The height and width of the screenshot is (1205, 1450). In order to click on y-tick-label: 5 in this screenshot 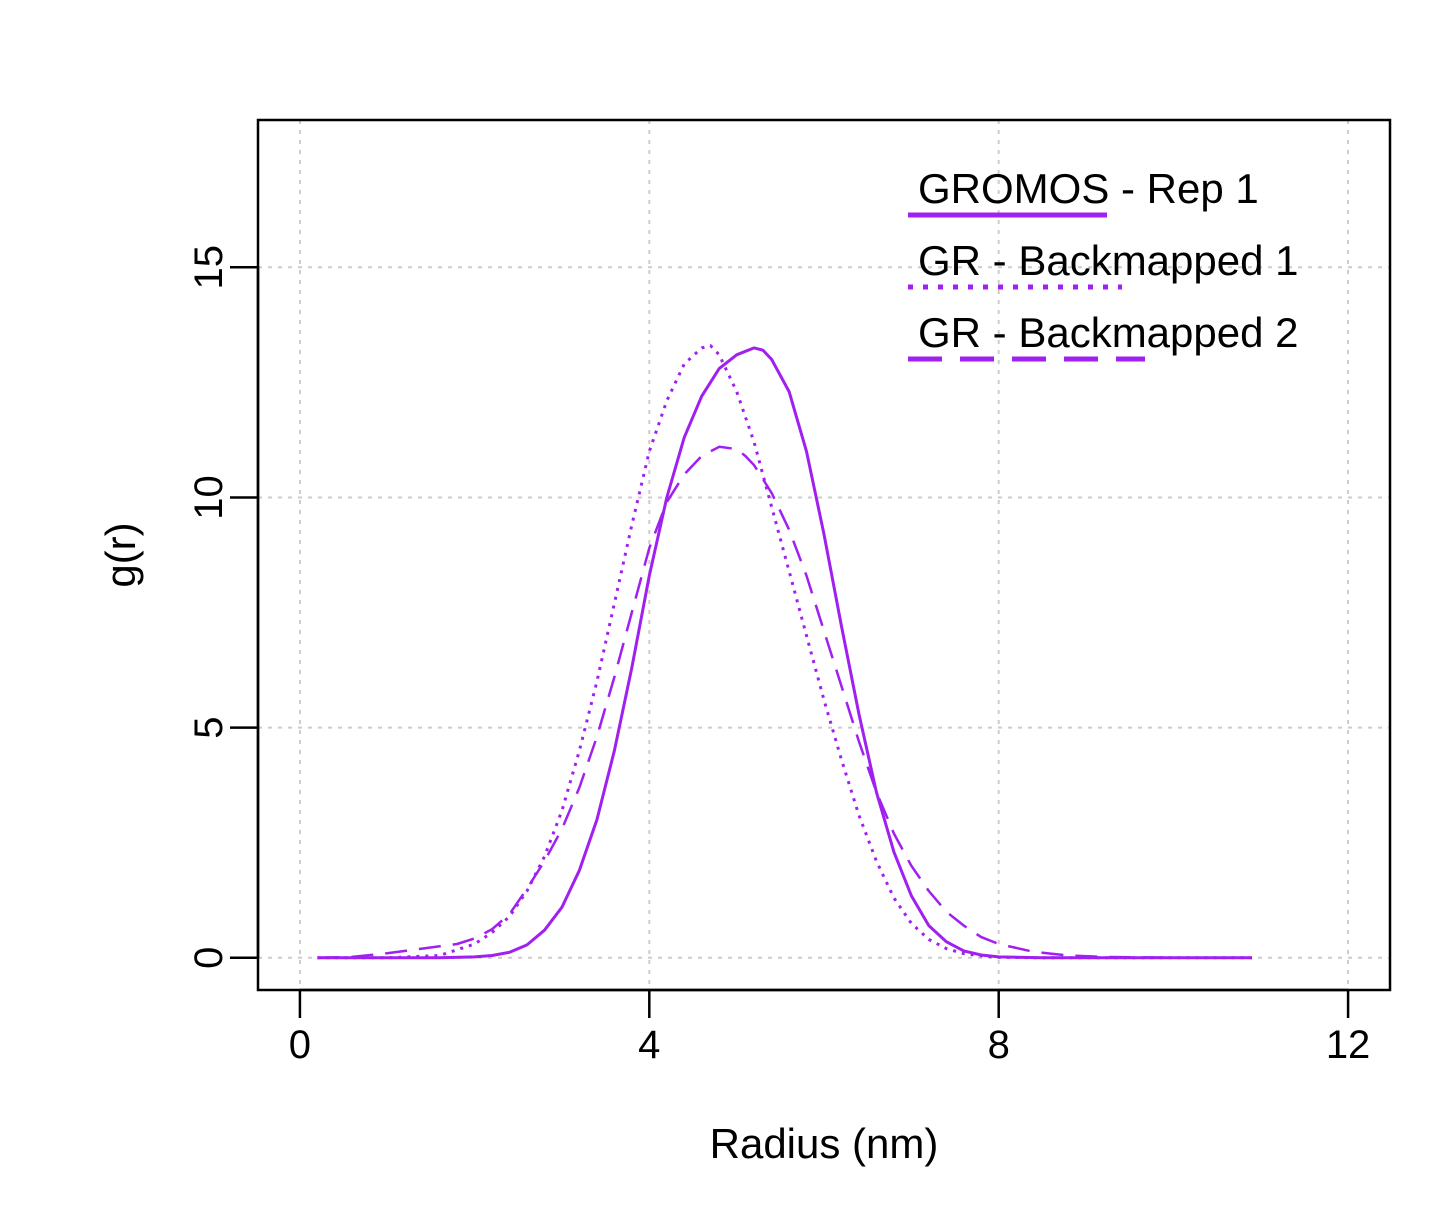, I will do `click(209, 727)`.